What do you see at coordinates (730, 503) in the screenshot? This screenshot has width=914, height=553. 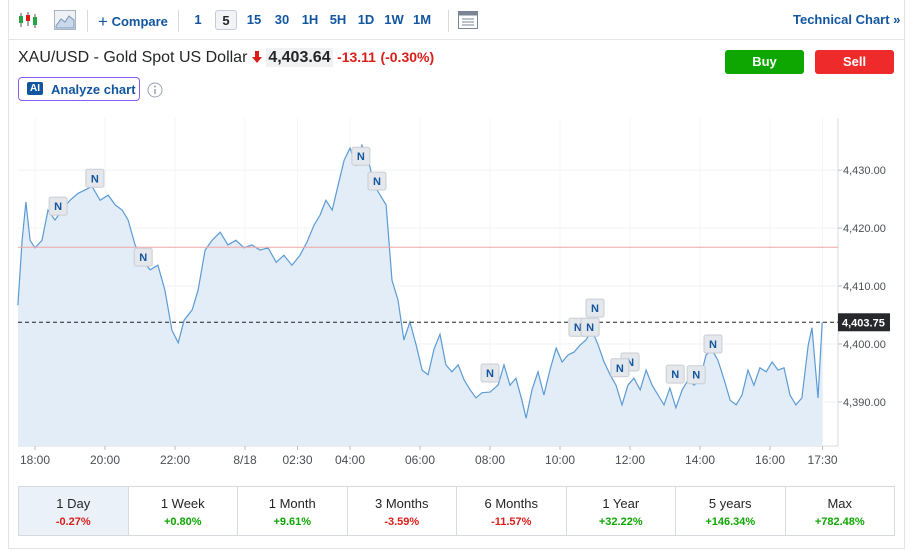 I see `period-label: 5 years` at bounding box center [730, 503].